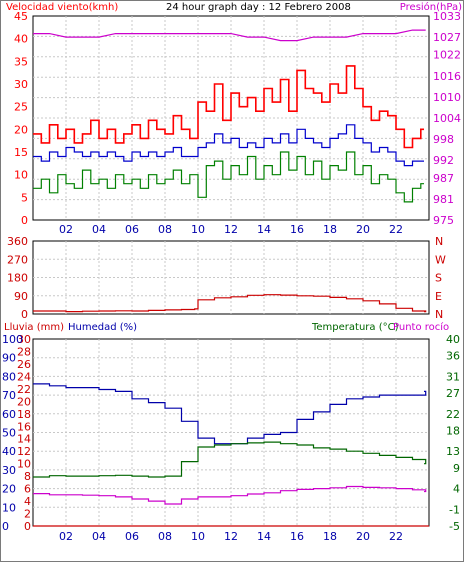 The image size is (465, 563). Describe the element at coordinates (439, 314) in the screenshot. I see `compass-label-4: N` at that location.